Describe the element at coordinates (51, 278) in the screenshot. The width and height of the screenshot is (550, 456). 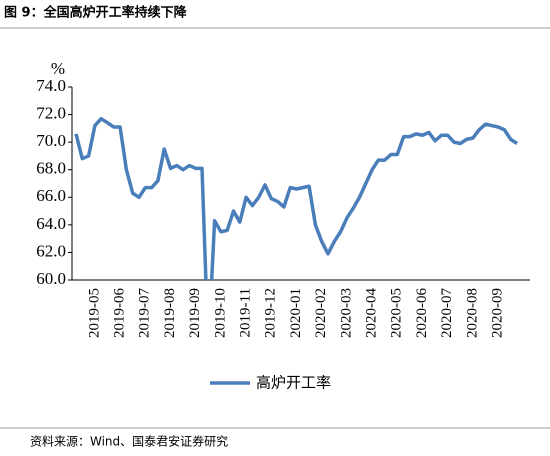
I see `y-tick-label: 60.0` at that location.